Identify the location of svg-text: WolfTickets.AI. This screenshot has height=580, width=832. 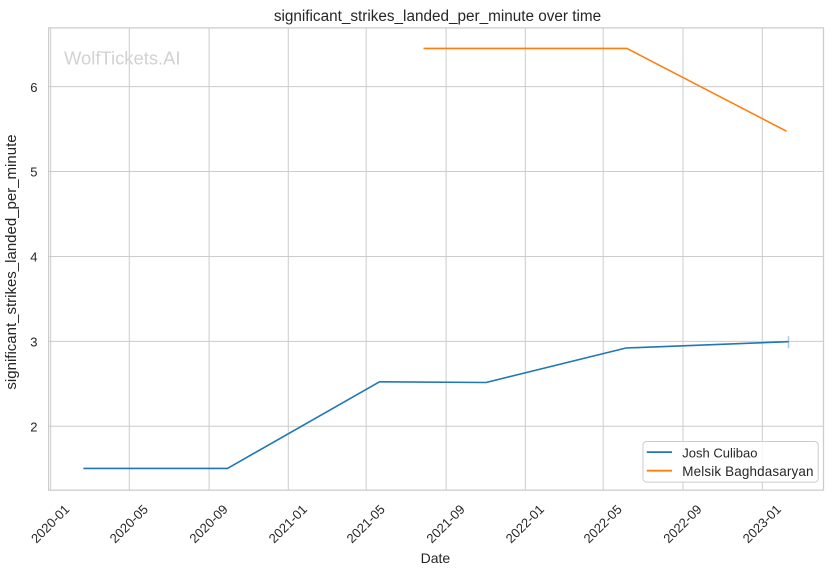
(122, 57).